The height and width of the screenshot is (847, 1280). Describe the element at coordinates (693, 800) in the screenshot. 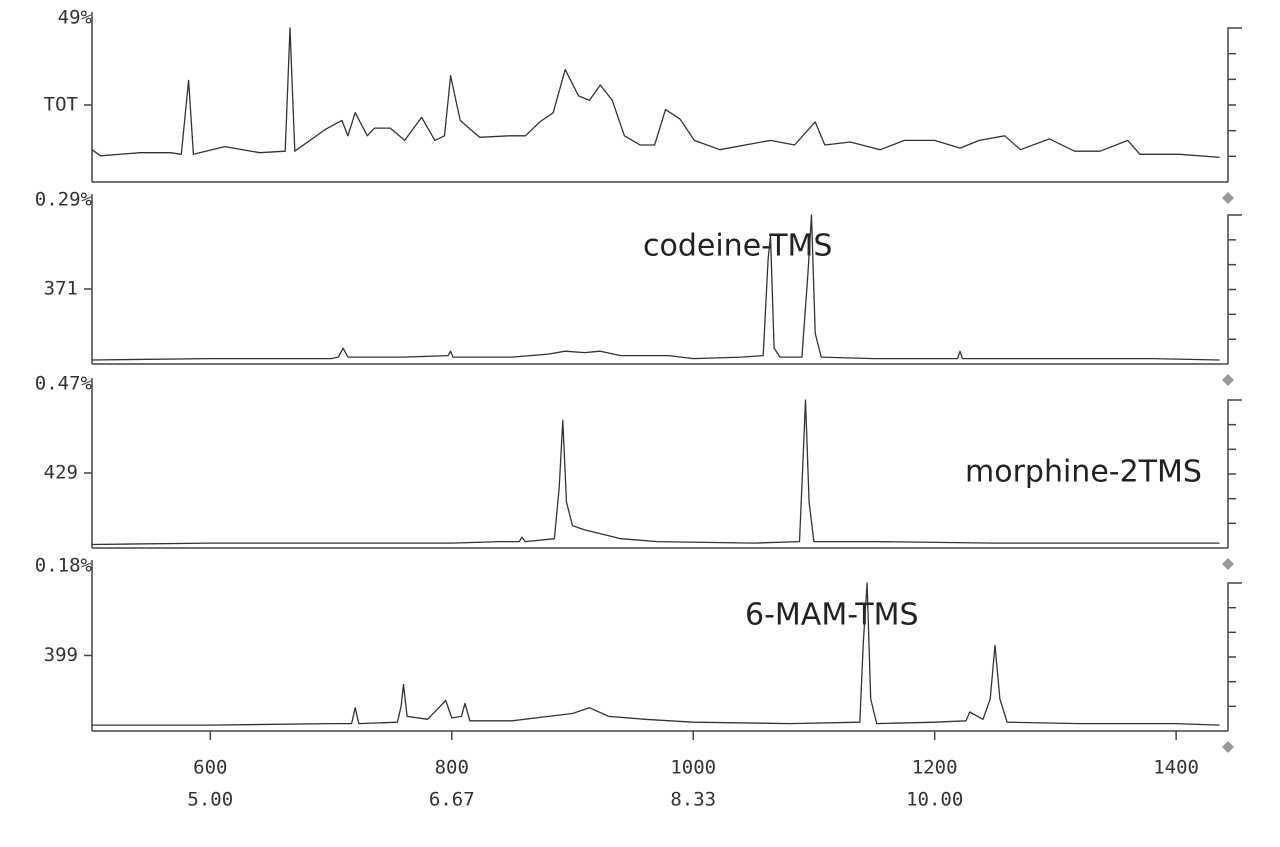

I see `time-tick-label: 8.33` at that location.